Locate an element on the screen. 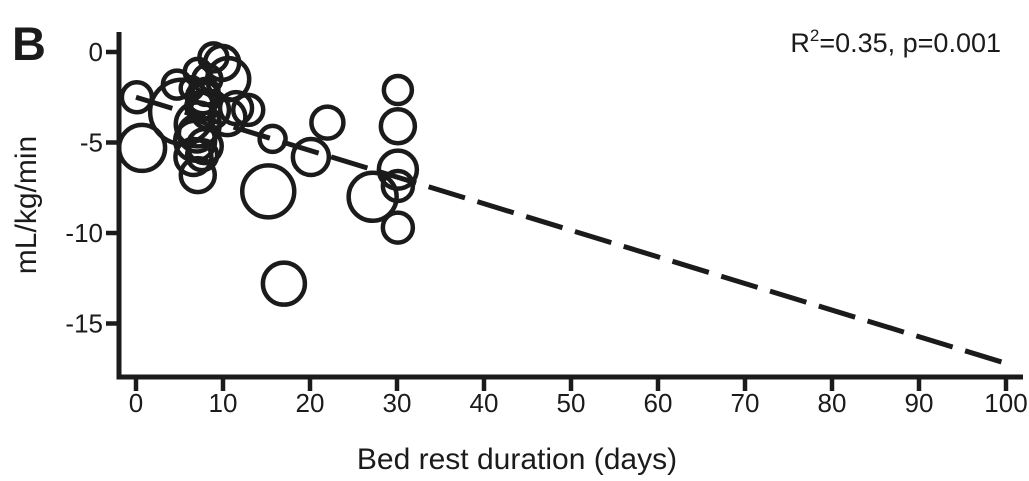  x-tick-label: 80 is located at coordinates (832, 403).